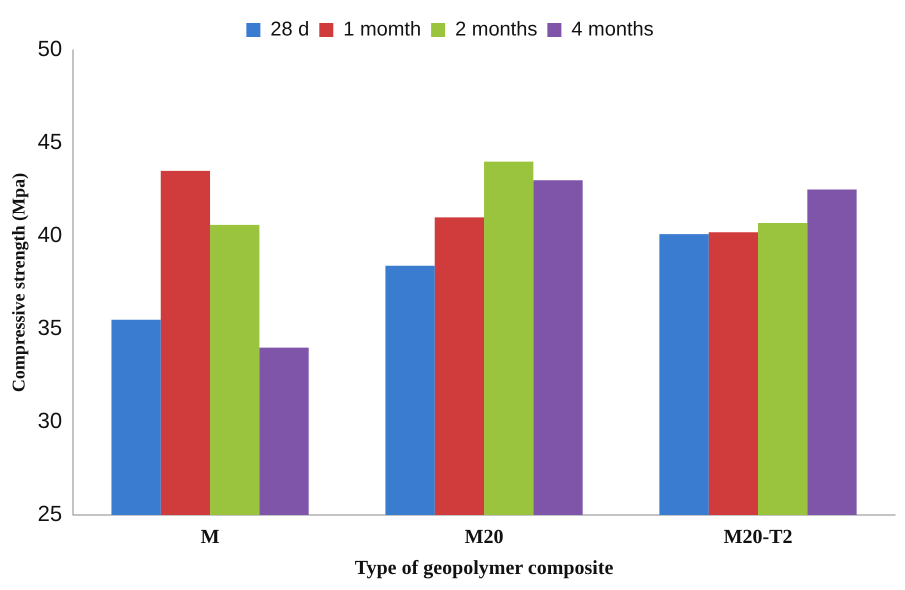 This screenshot has width=905, height=590. Describe the element at coordinates (290, 29) in the screenshot. I see `legend-label: 28 d` at that location.